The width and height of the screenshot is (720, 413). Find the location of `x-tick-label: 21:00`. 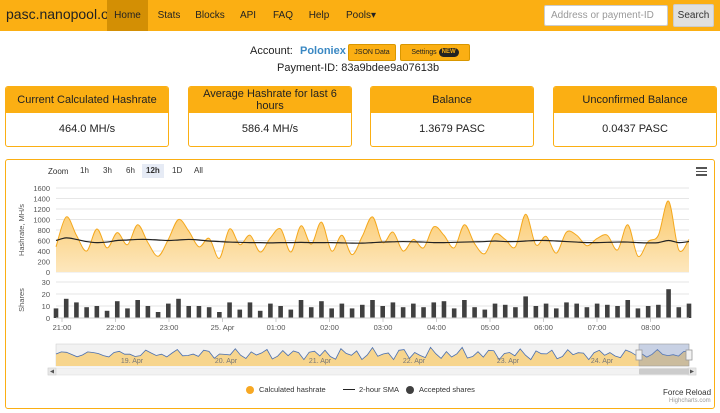

x-tick-label: 21:00 is located at coordinates (62, 327).